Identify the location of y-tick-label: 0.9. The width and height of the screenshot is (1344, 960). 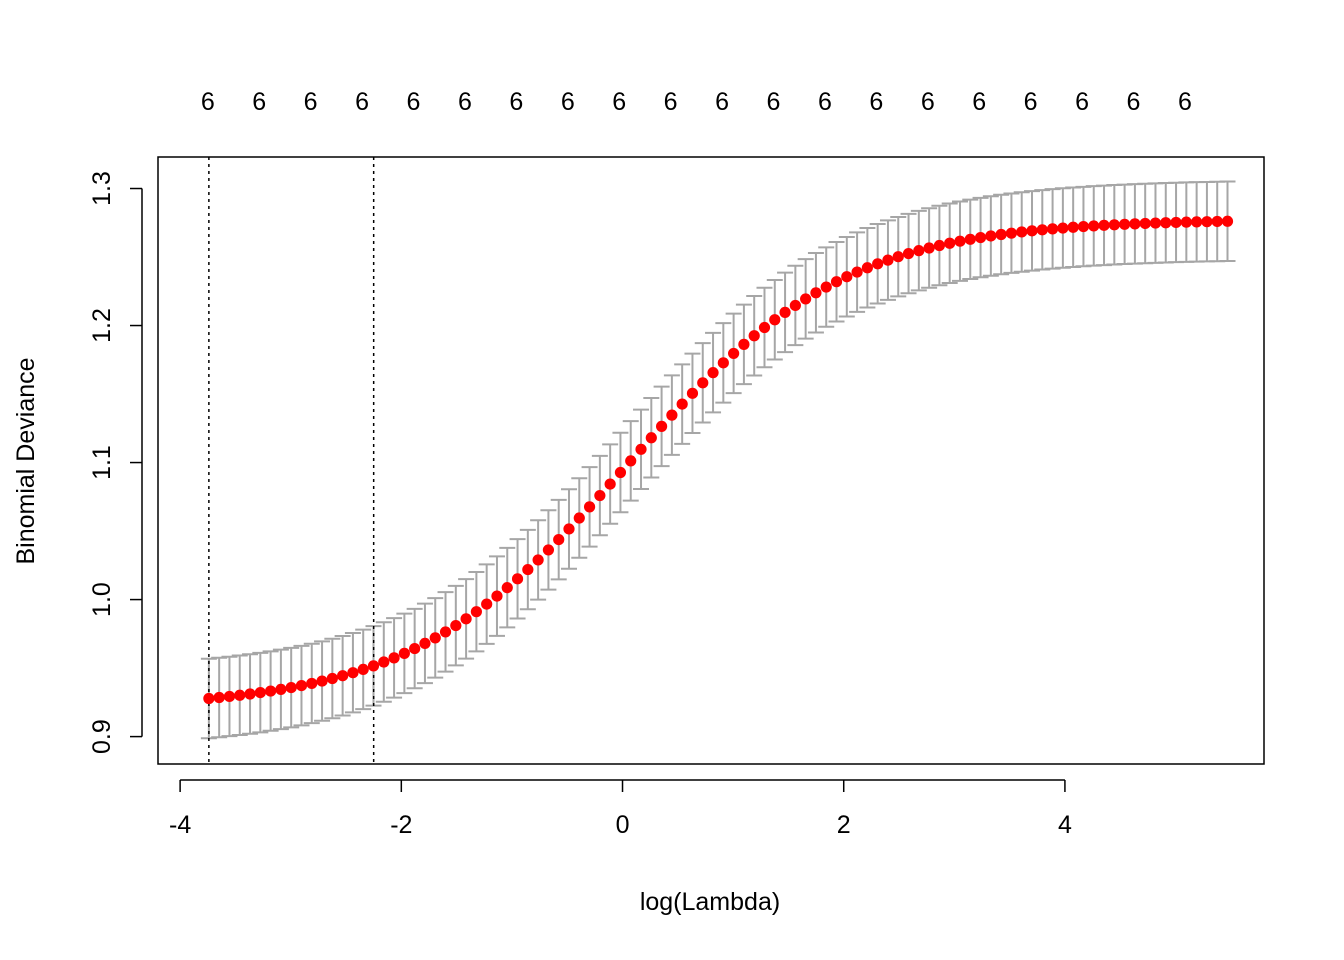
(102, 736).